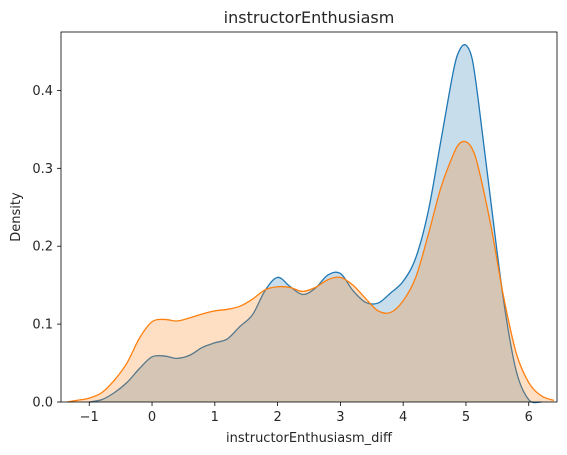  I want to click on x-tick-label: −1, so click(89, 417).